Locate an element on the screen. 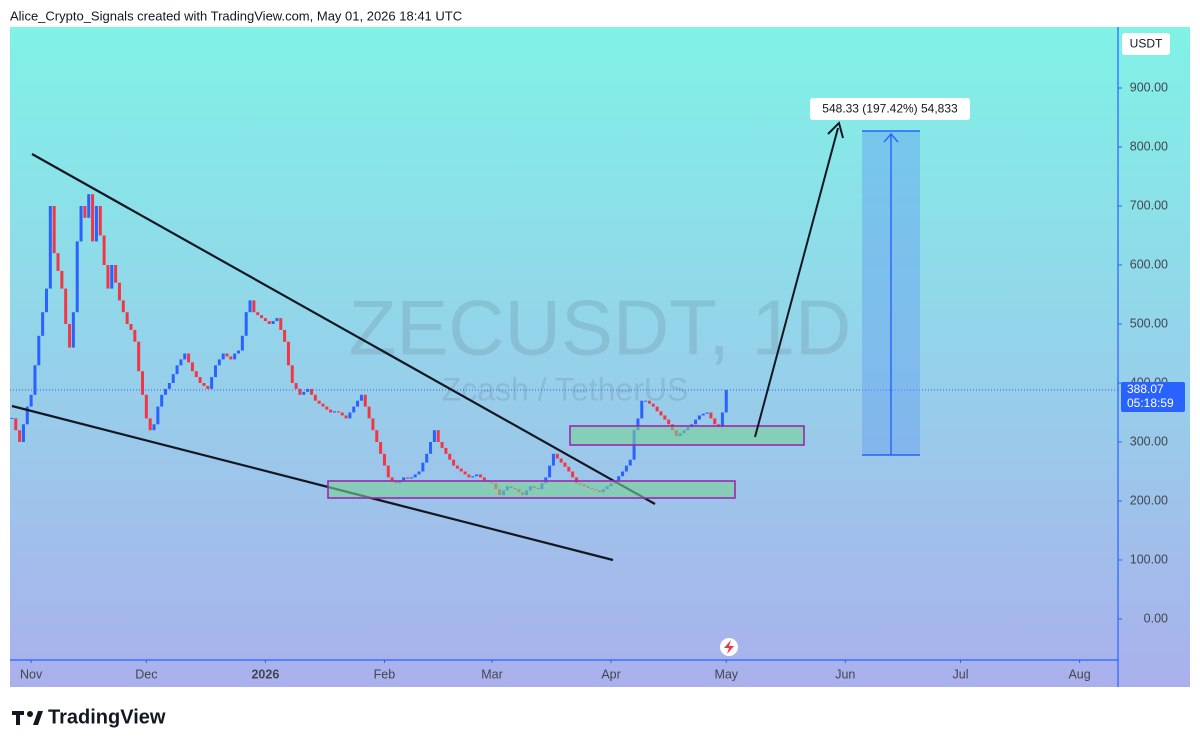 Image resolution: width=1200 pixels, height=752 pixels. currency-box is located at coordinates (1146, 44).